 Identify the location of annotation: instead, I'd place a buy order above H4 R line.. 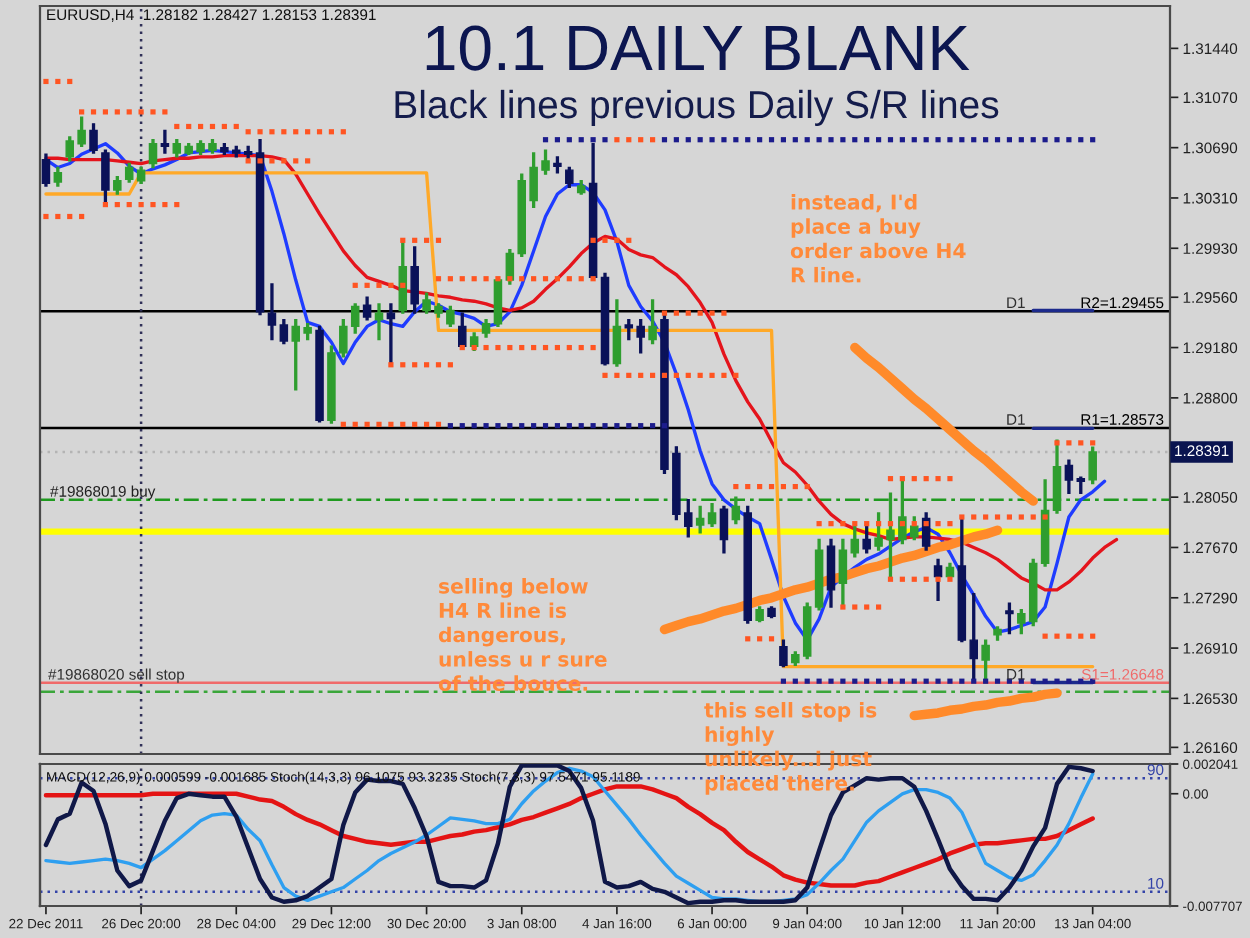
(878, 238).